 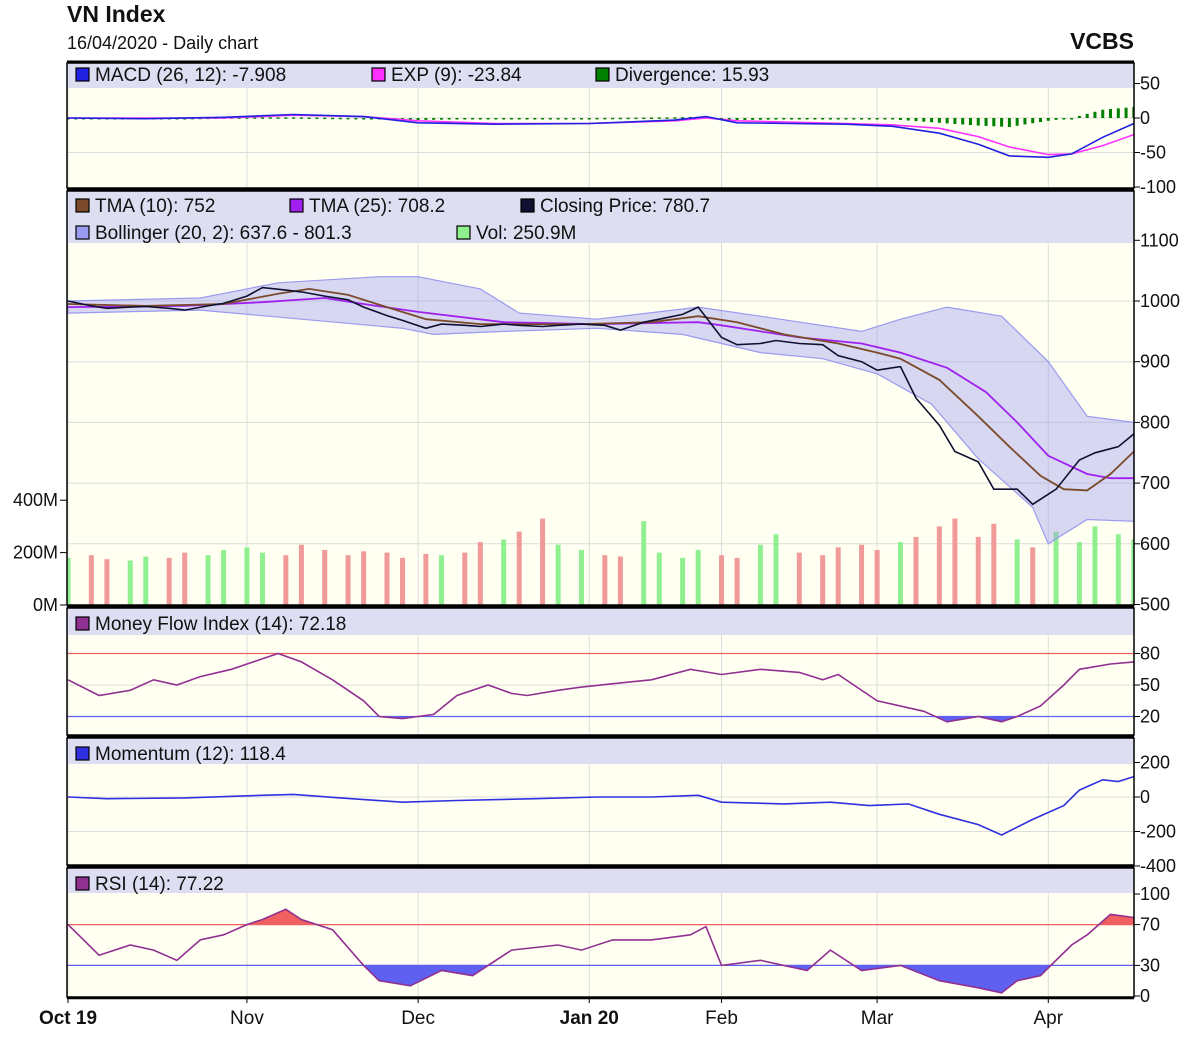 What do you see at coordinates (600, 136) in the screenshot?
I see `macd-line` at bounding box center [600, 136].